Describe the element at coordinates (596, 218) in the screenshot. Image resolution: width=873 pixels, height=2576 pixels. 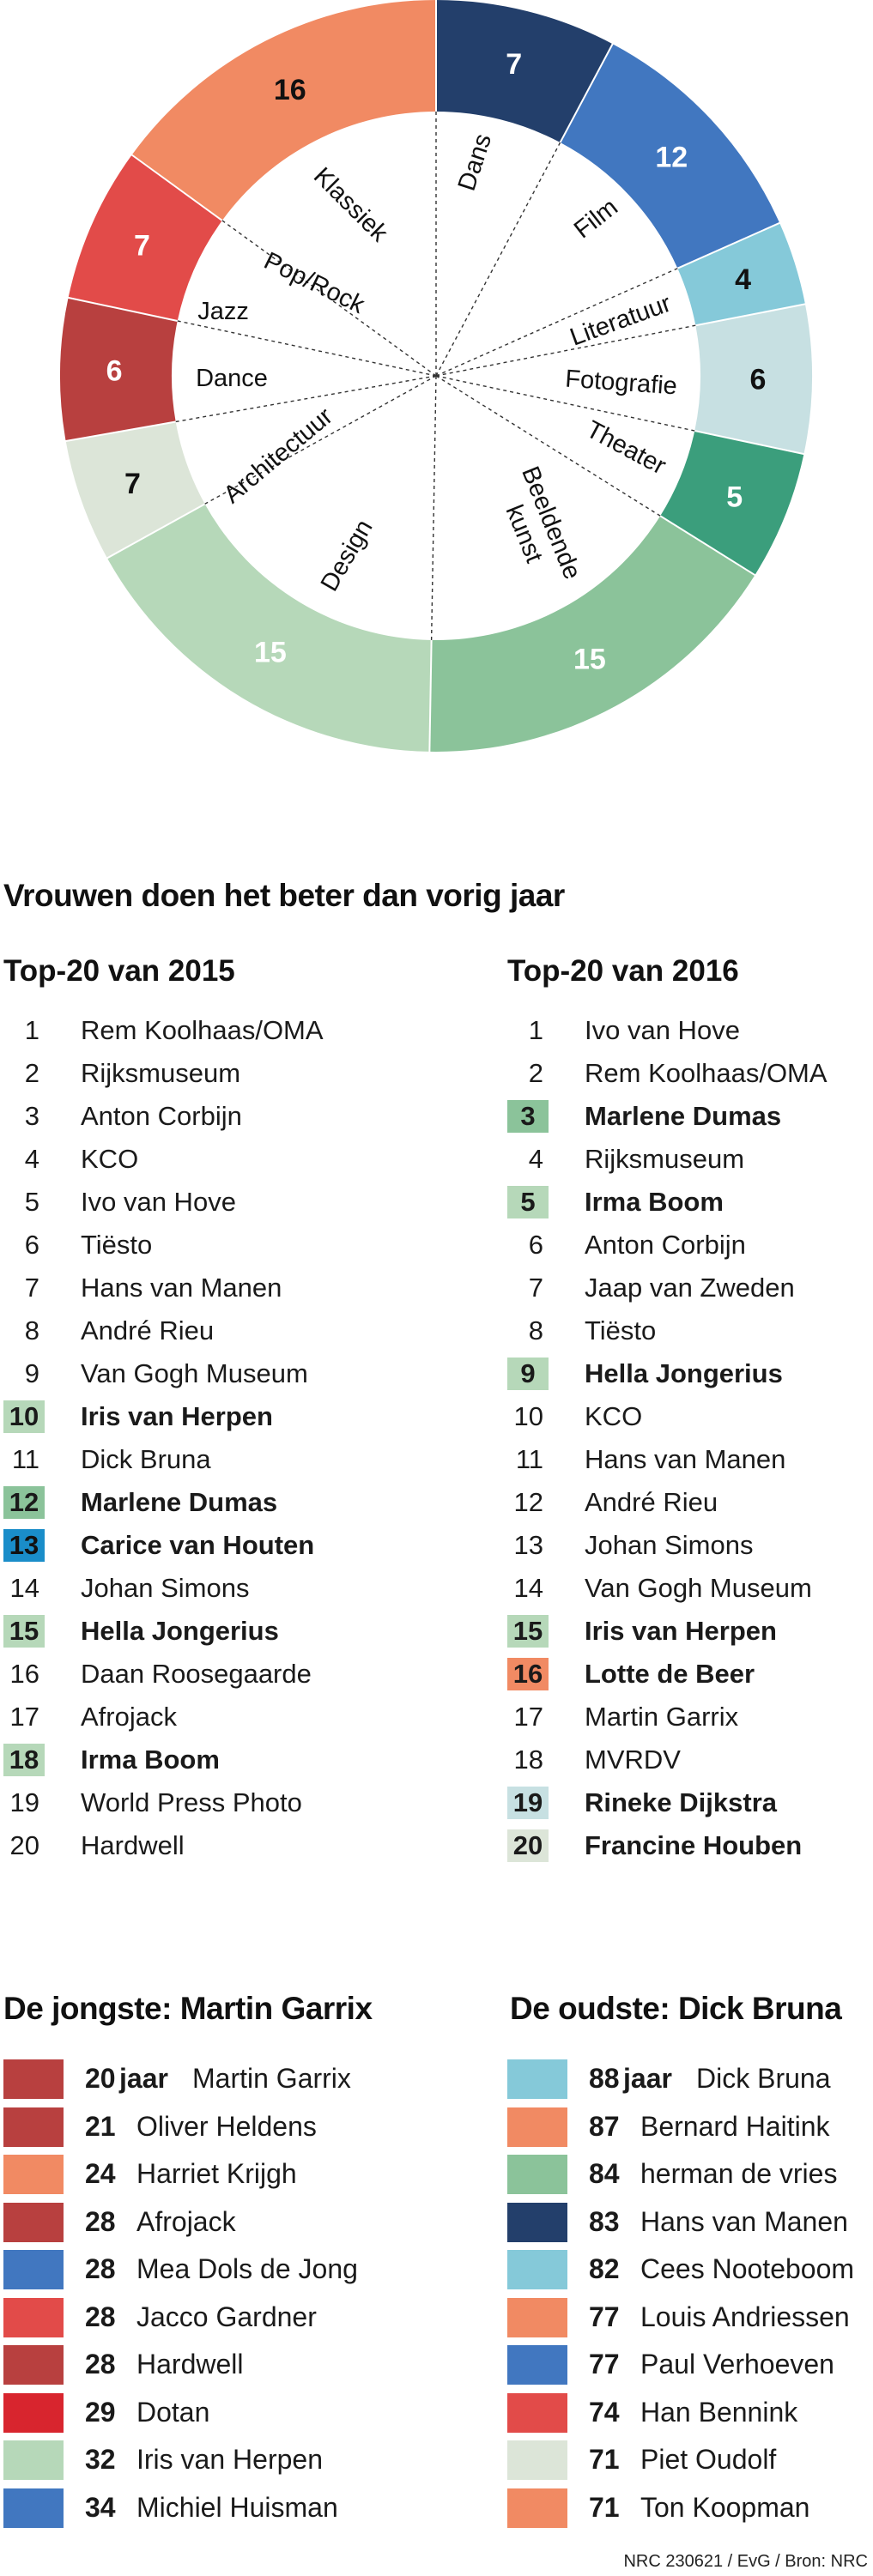
I see `donut-category-label-2: Film` at that location.